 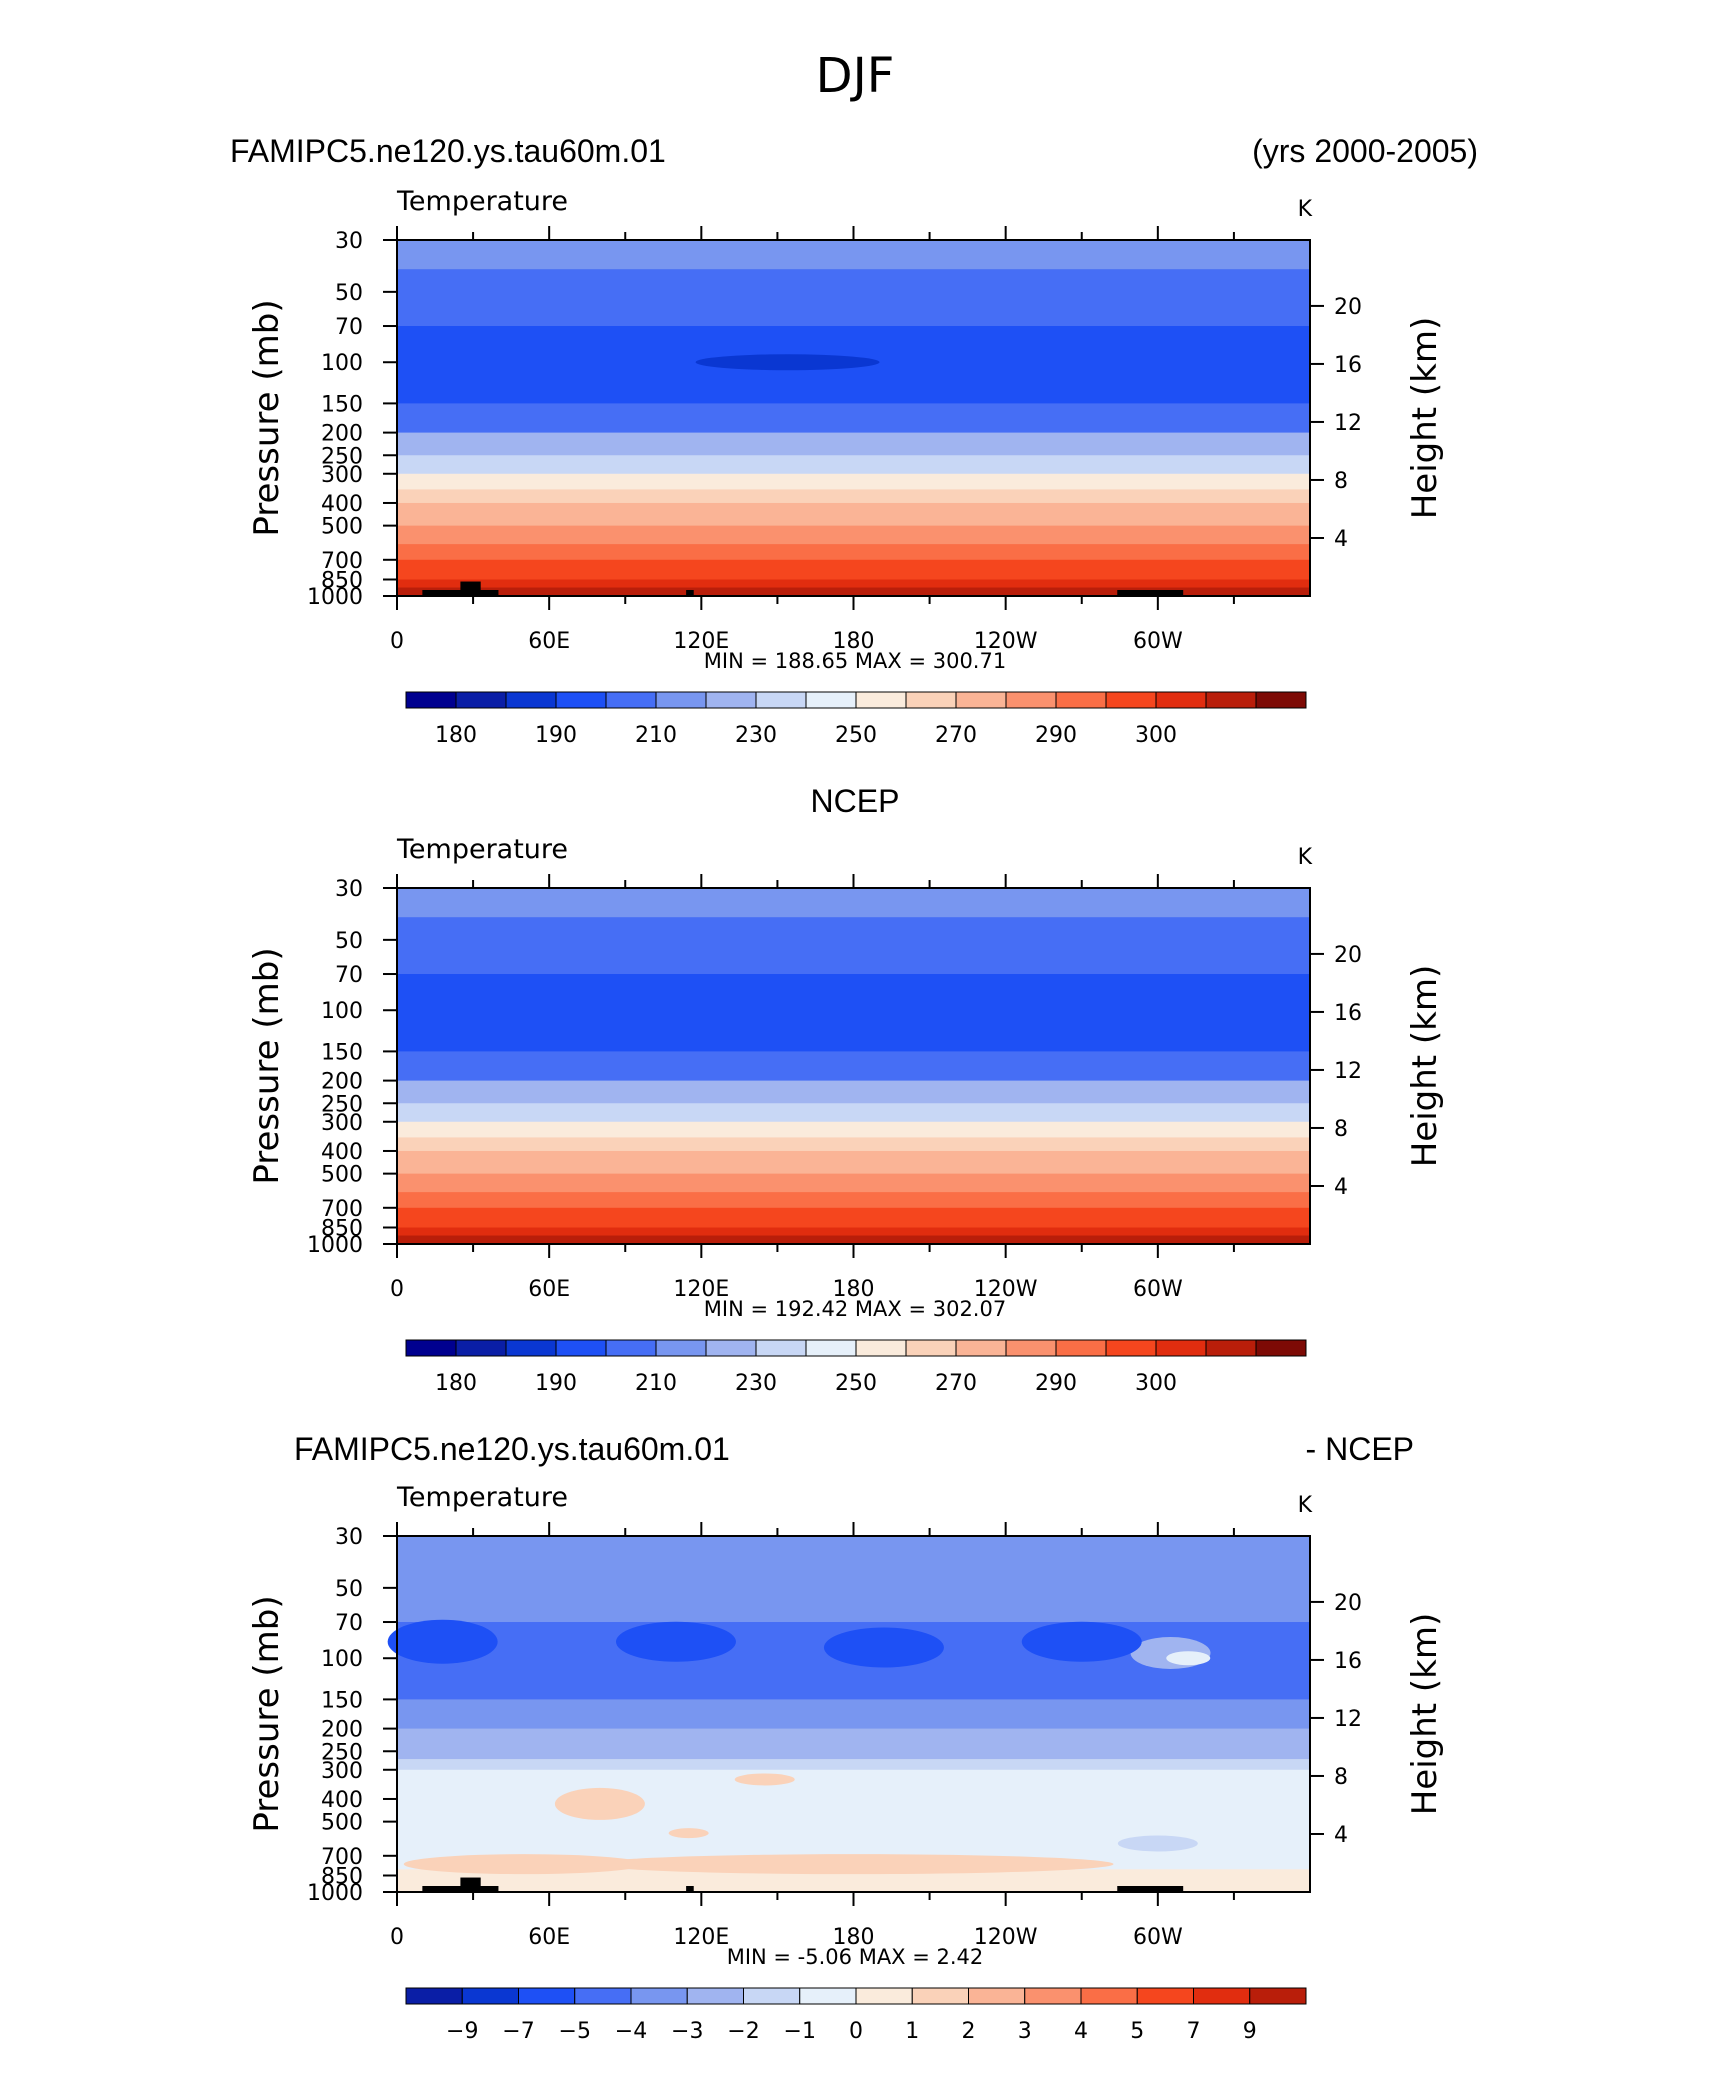 What do you see at coordinates (342, 1175) in the screenshot?
I see `y-tick-label: 500` at bounding box center [342, 1175].